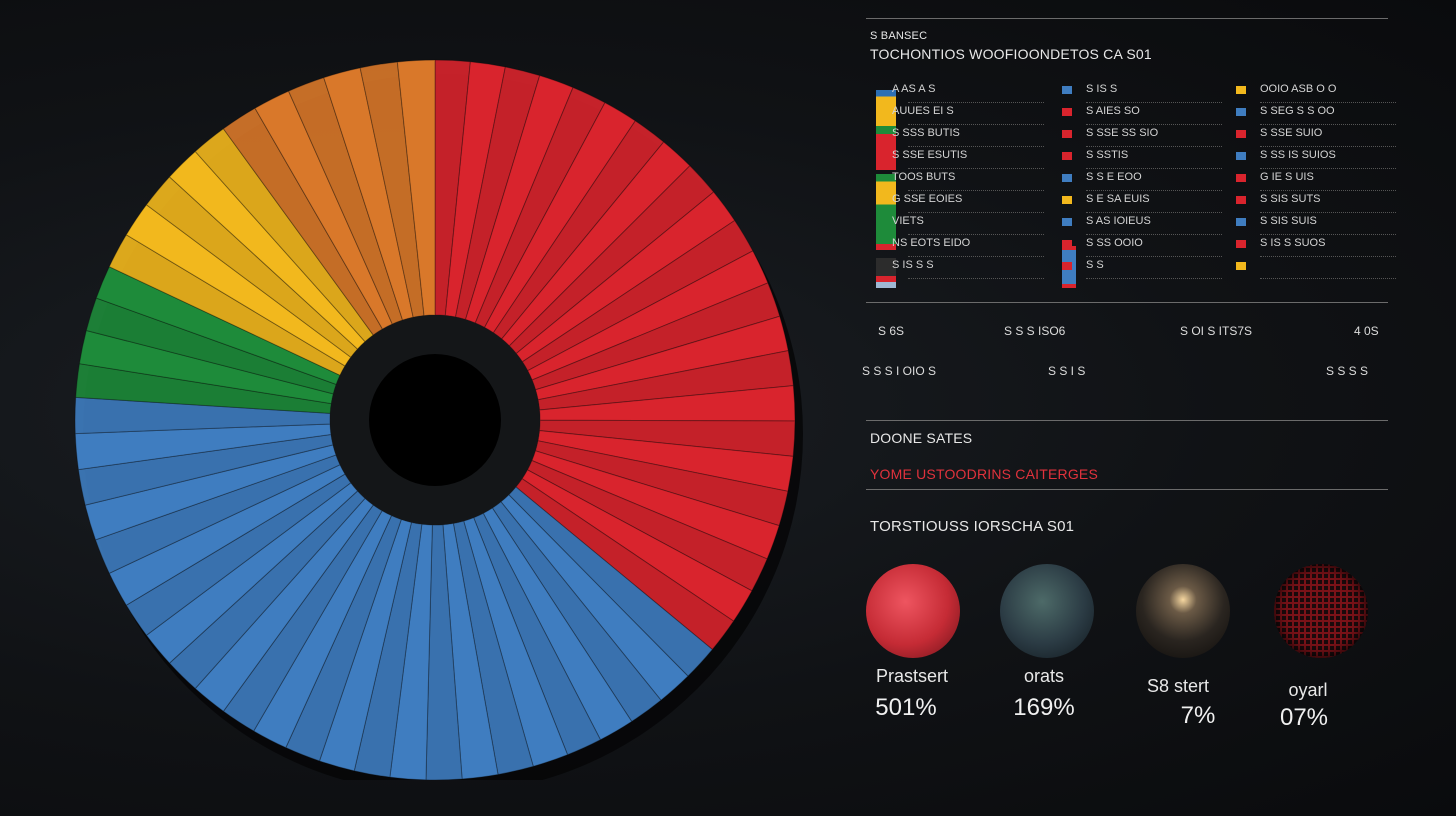 The height and width of the screenshot is (816, 1456). Describe the element at coordinates (908, 221) in the screenshot. I see `legend-label: VIETS` at that location.